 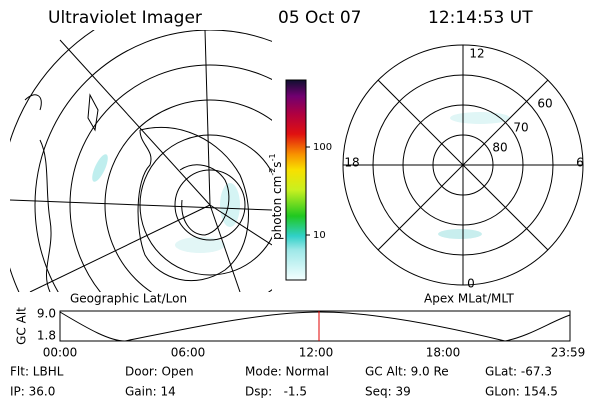 What do you see at coordinates (580, 163) in the screenshot?
I see `hour-label: 6` at bounding box center [580, 163].